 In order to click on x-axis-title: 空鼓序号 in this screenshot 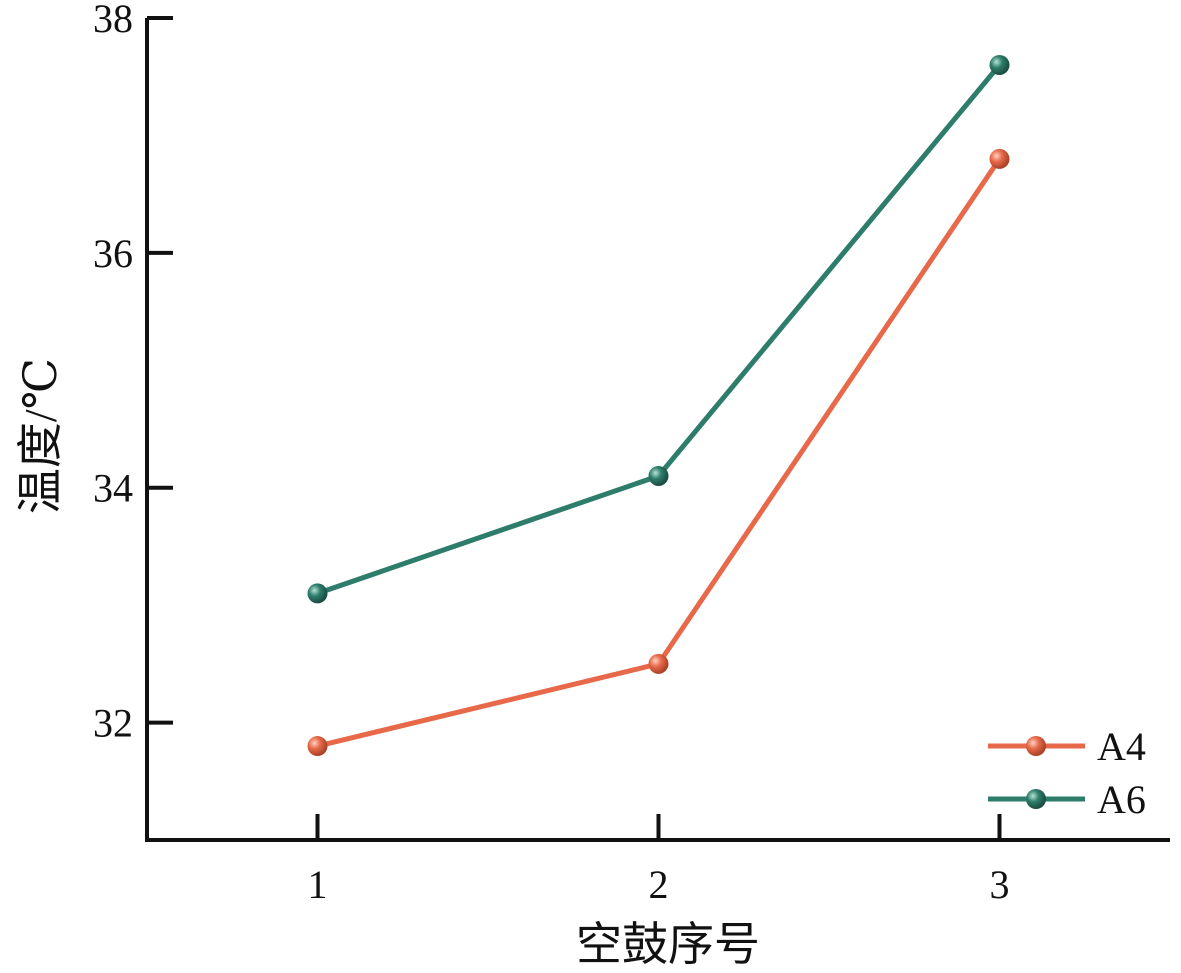, I will do `click(668, 944)`.